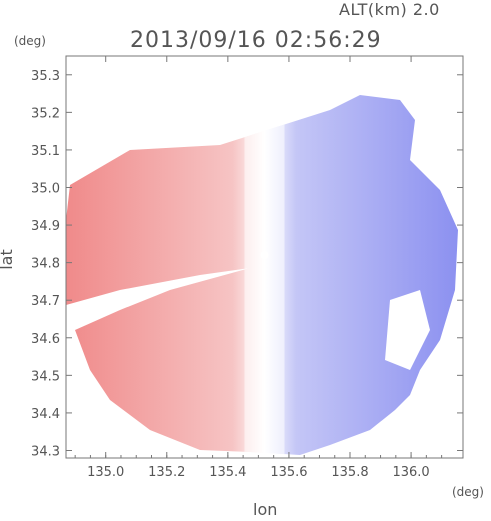 The height and width of the screenshot is (521, 491). What do you see at coordinates (45, 339) in the screenshot?
I see `y-tick-label: 34.6` at bounding box center [45, 339].